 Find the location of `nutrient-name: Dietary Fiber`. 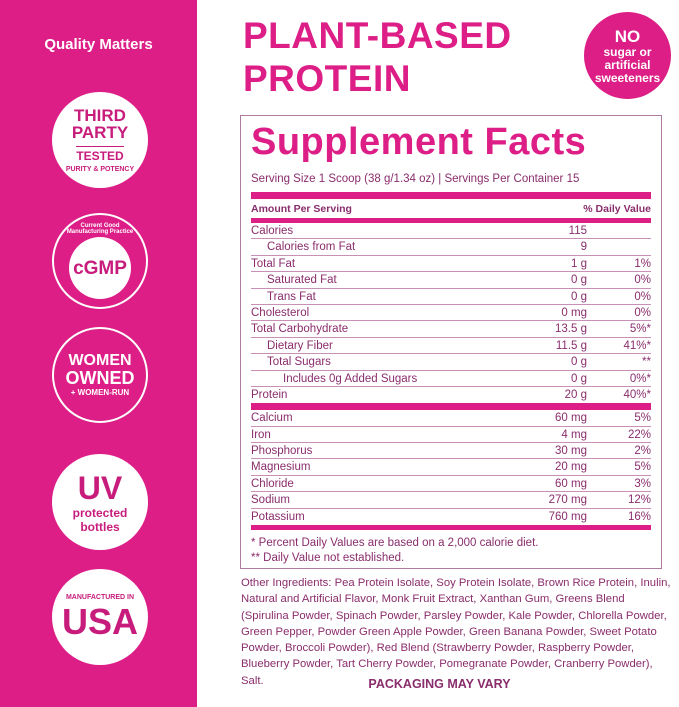

nutrient-name: Dietary Fiber is located at coordinates (300, 345).